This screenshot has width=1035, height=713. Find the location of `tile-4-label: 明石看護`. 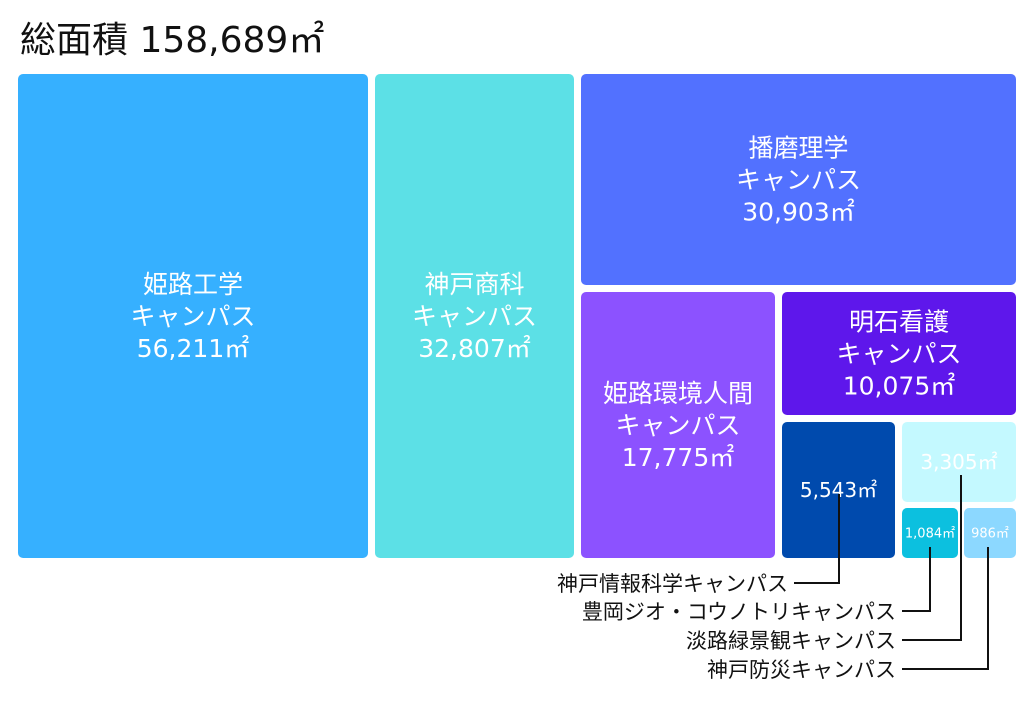

tile-4-label: 明石看護 is located at coordinates (899, 321).